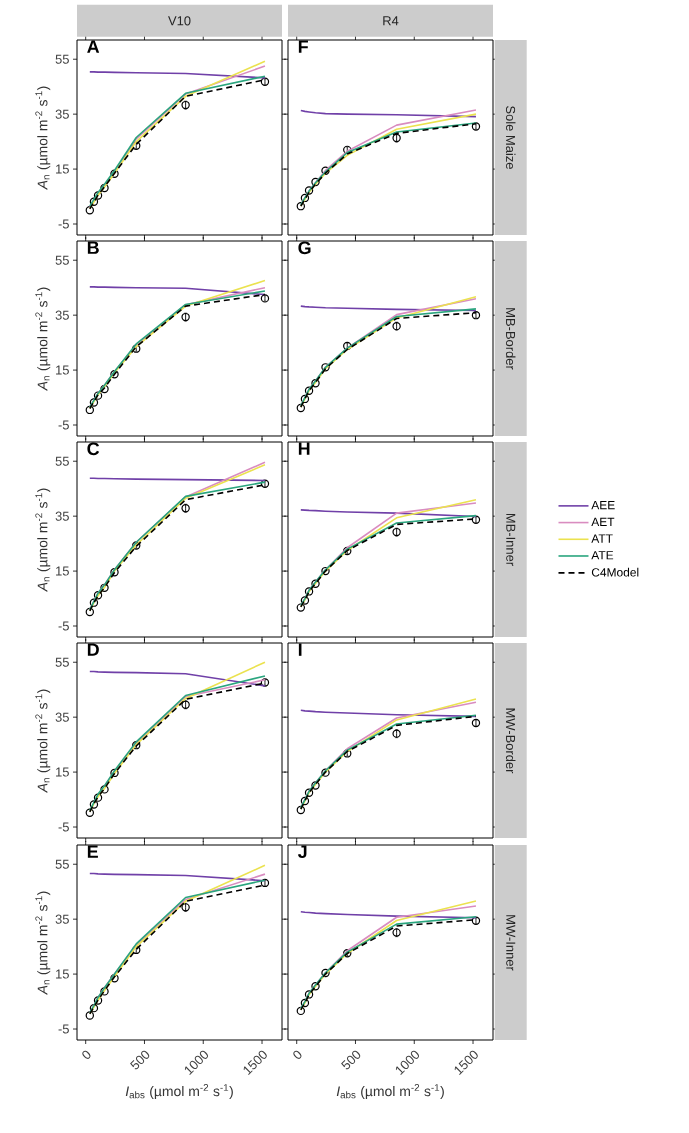 Image resolution: width=689 pixels, height=1133 pixels. Describe the element at coordinates (179, 21) in the screenshot. I see `chart-subtitle: V10` at that location.